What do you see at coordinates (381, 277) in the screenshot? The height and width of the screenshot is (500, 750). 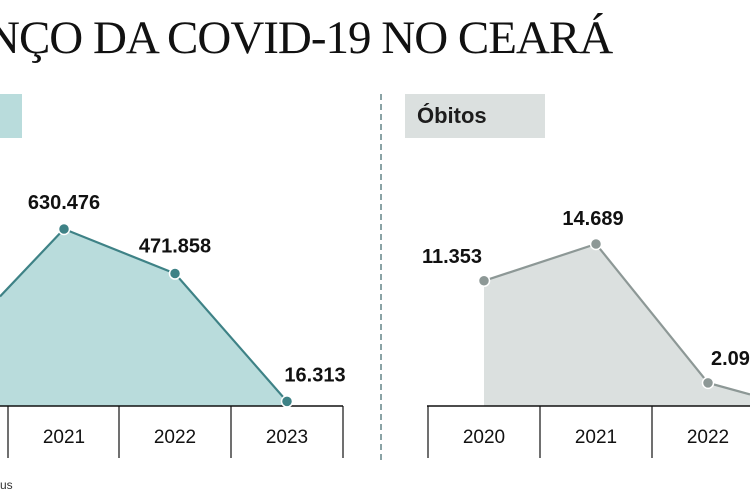 I see `chart-divider` at bounding box center [381, 277].